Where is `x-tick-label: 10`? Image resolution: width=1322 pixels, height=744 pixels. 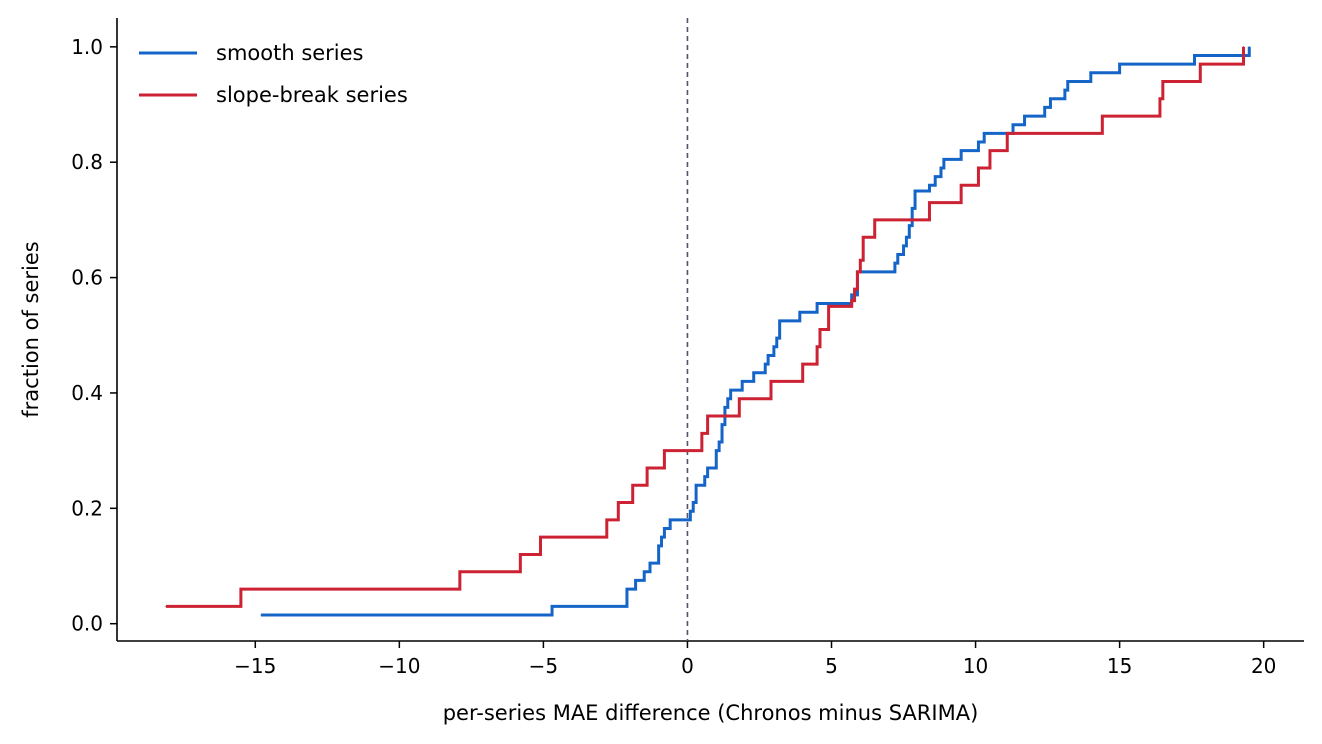
x-tick-label: 10 is located at coordinates (975, 666).